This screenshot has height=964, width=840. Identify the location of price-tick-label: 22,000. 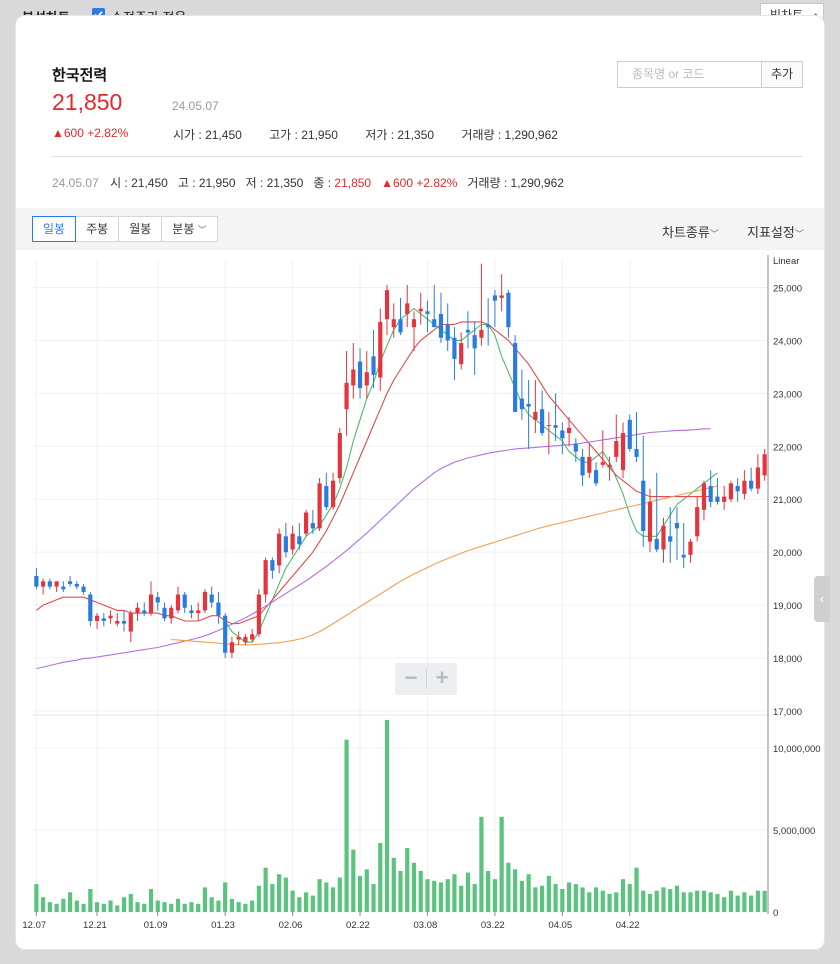
(787, 447).